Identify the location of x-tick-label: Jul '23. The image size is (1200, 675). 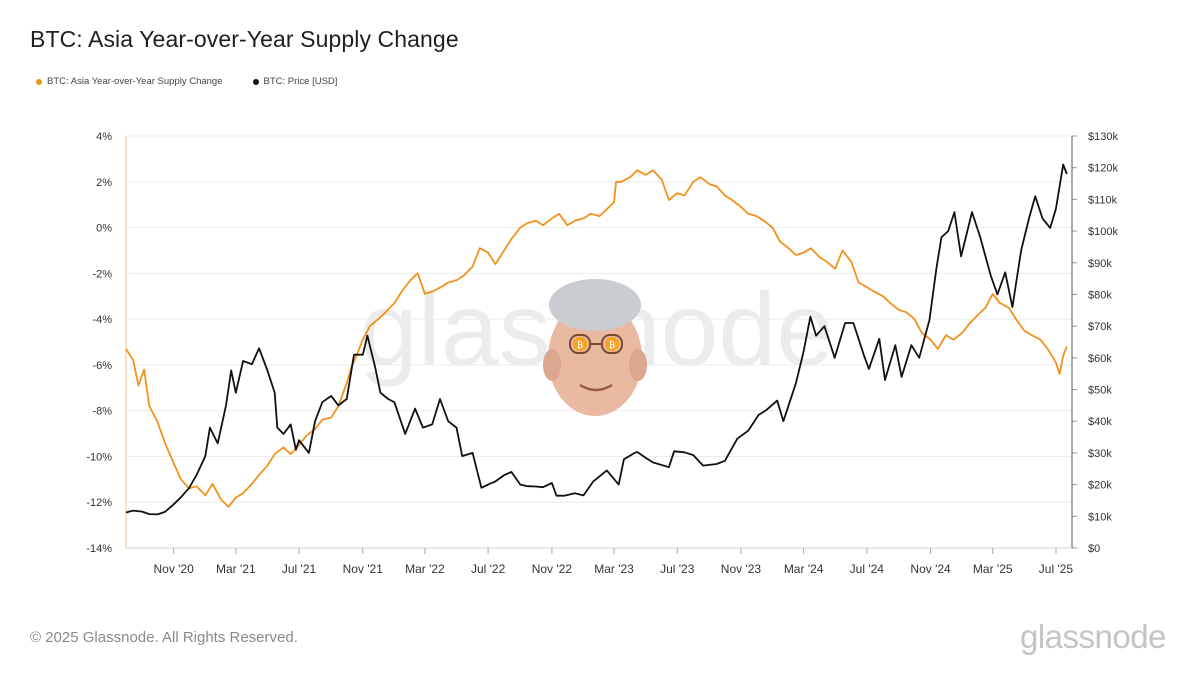
(677, 569).